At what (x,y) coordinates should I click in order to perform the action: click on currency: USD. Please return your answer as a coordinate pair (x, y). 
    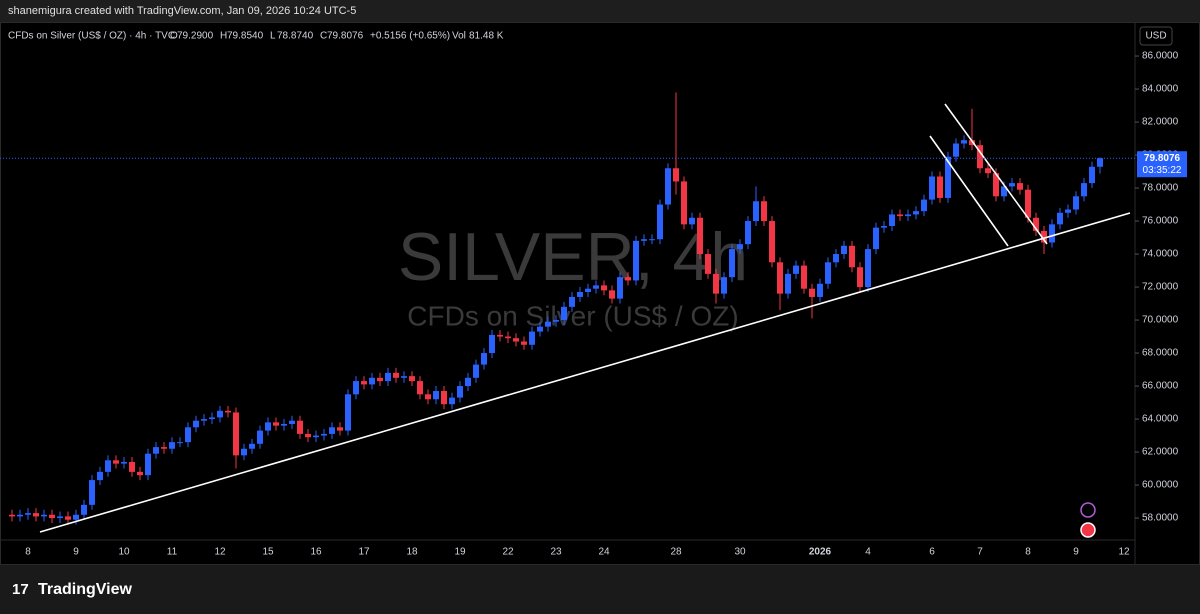
    Looking at the image, I should click on (1155, 36).